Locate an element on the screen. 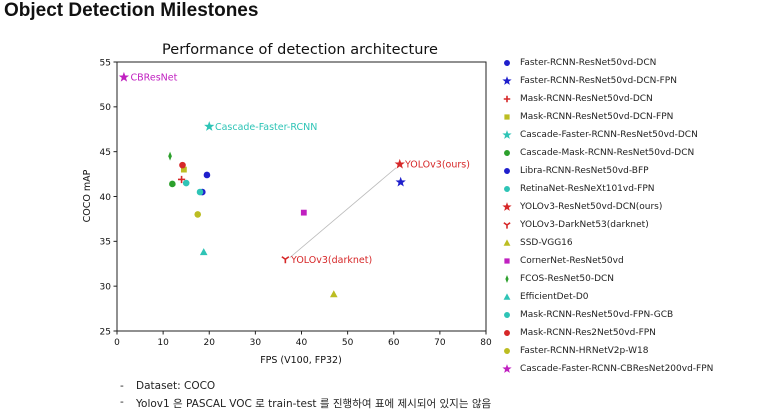 This screenshot has width=774, height=415. legend-item: RetinaNet-ResNeXt101vd-FPN is located at coordinates (577, 189).